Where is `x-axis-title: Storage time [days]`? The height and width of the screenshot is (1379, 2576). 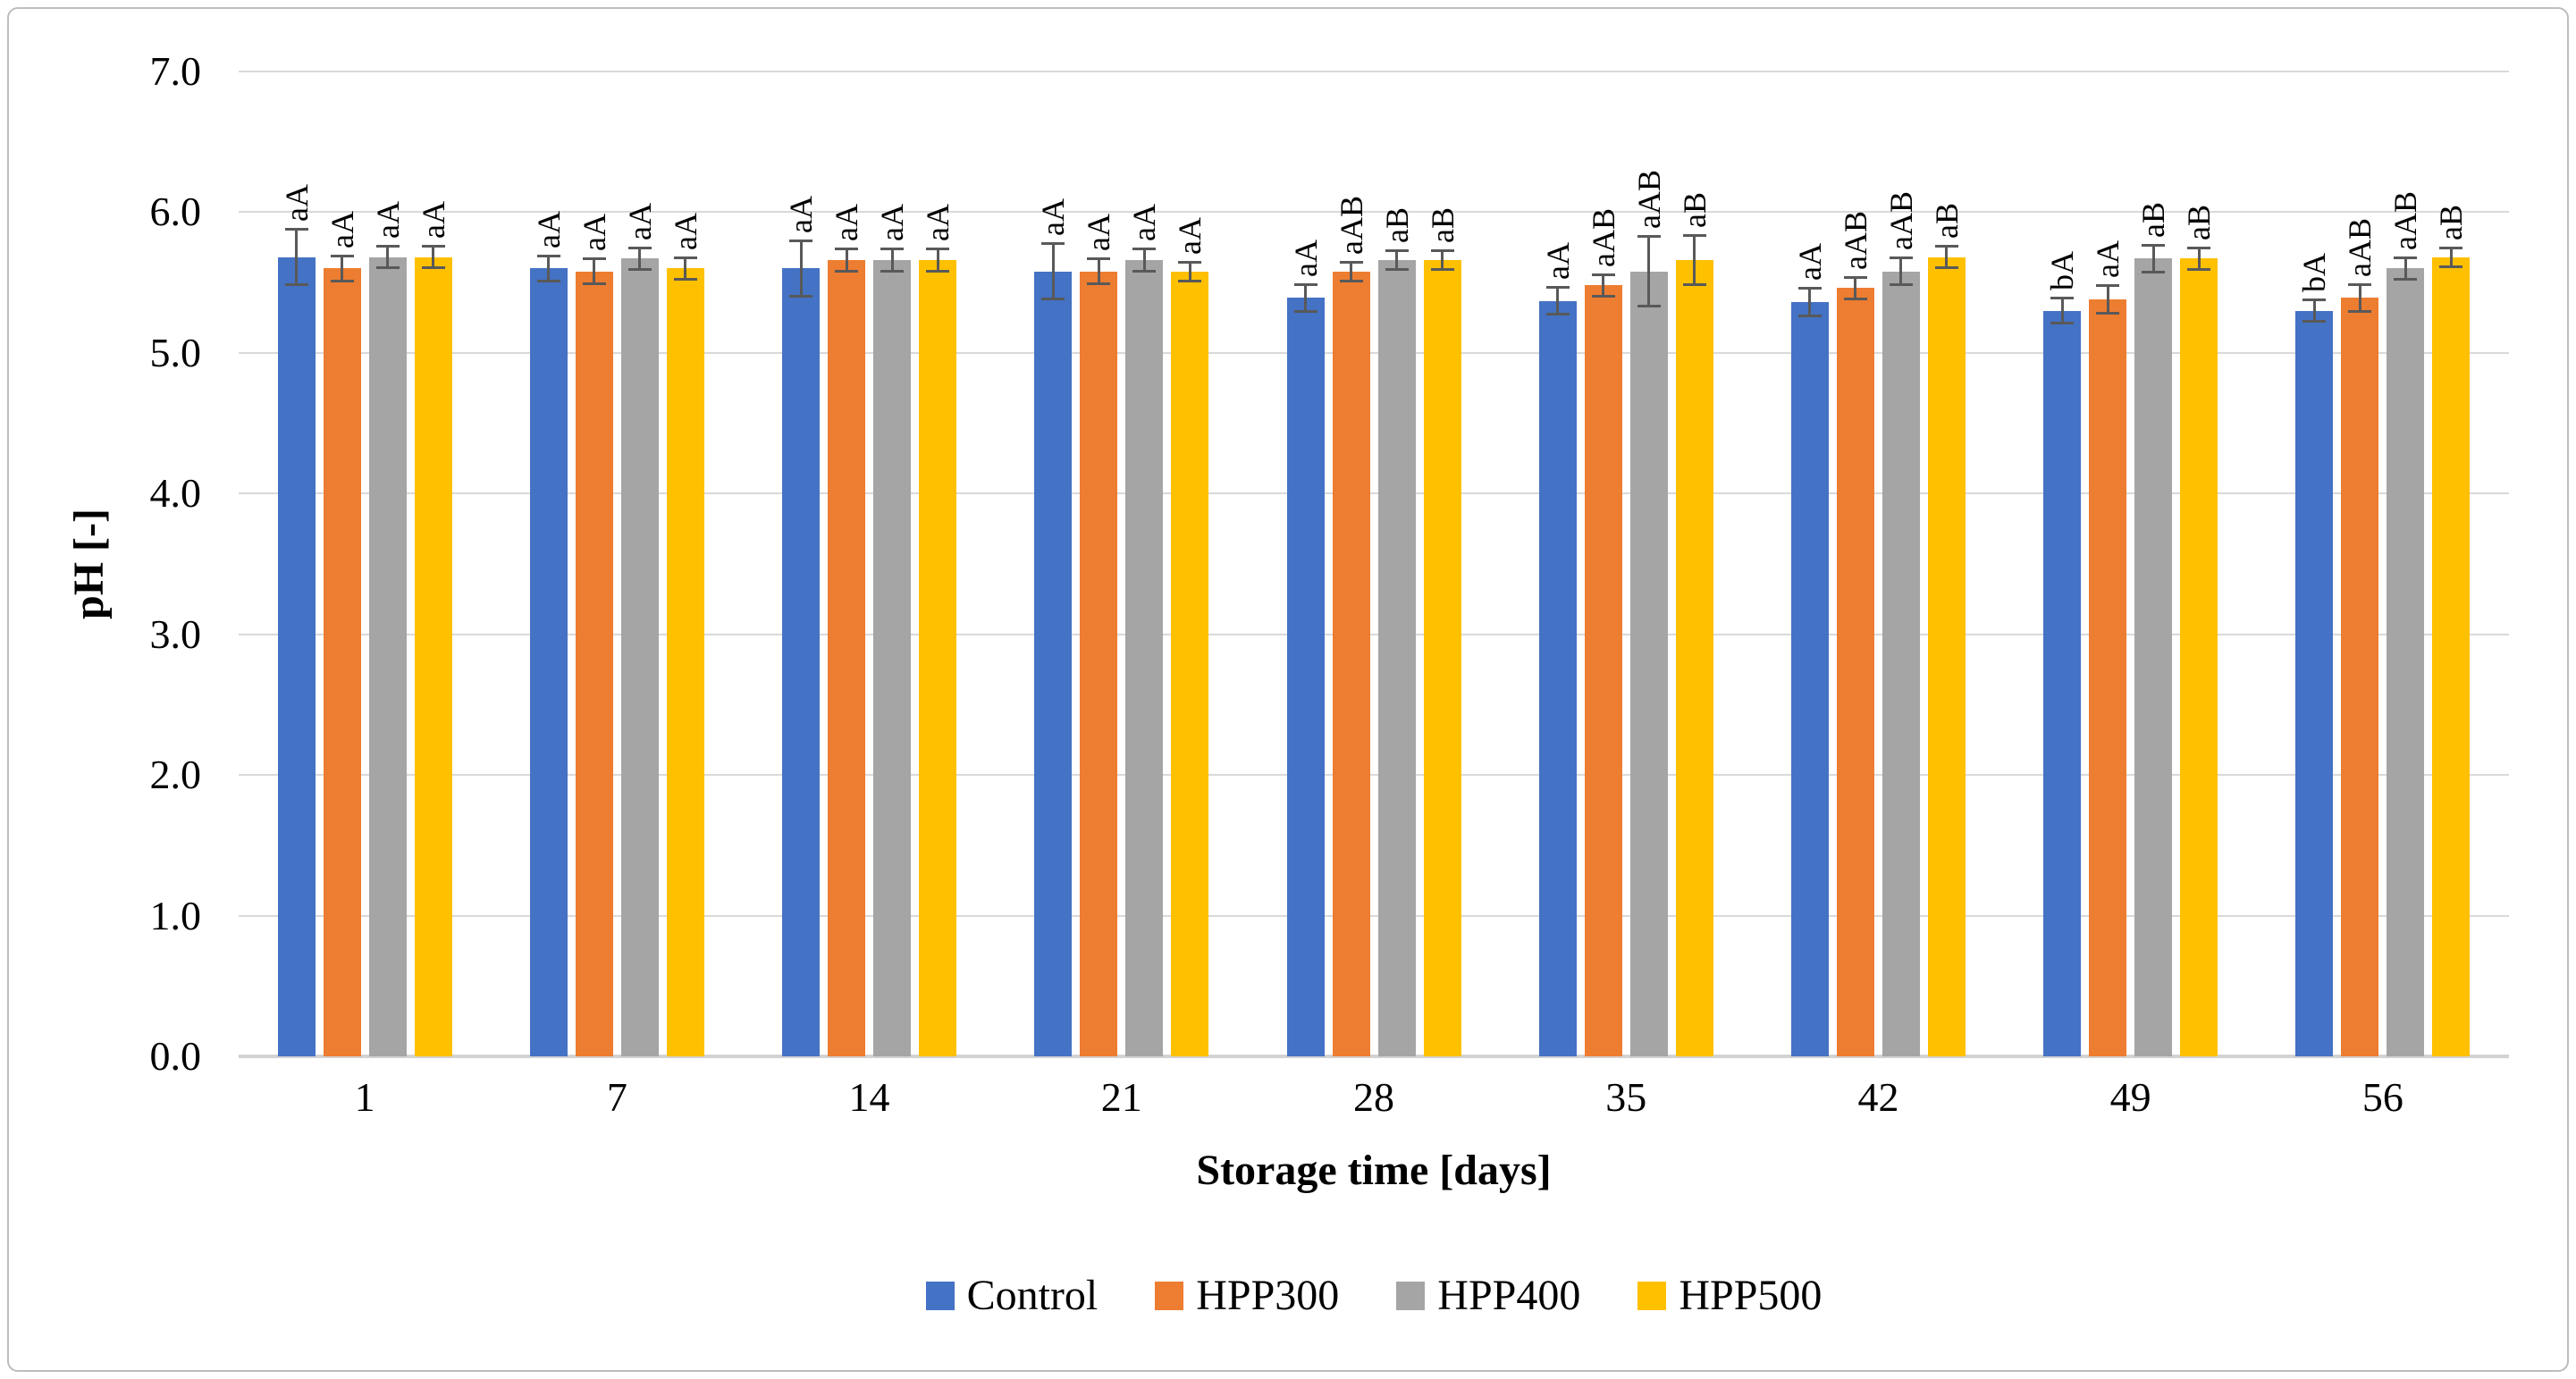 x-axis-title: Storage time [days] is located at coordinates (1374, 1171).